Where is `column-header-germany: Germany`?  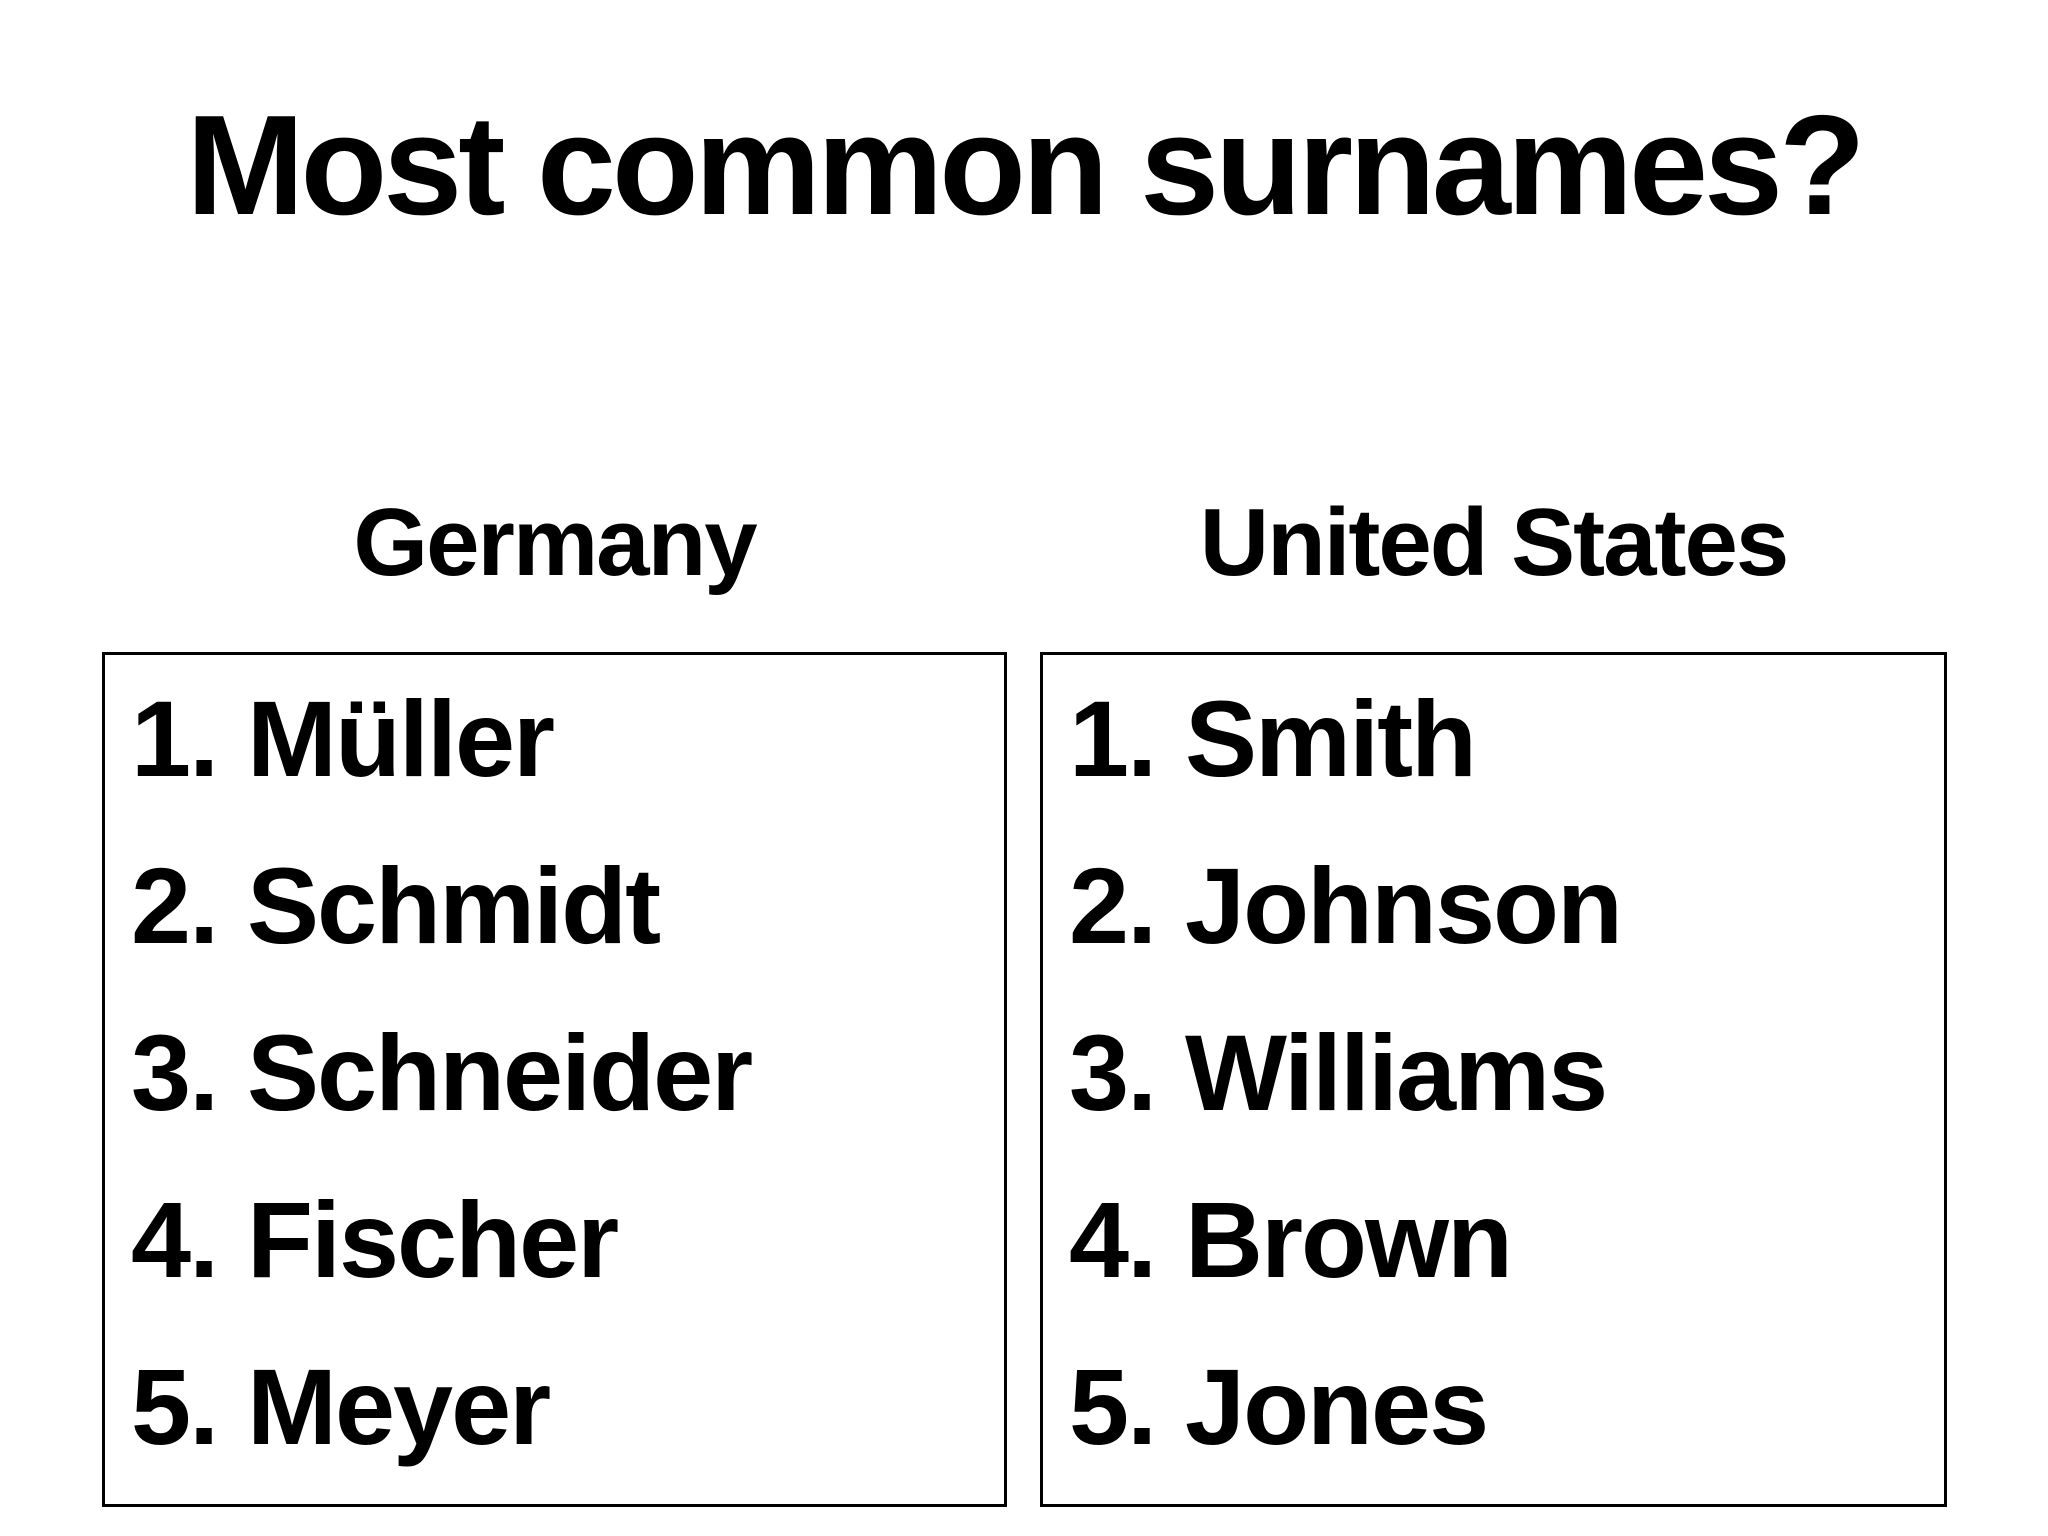
column-header-germany: Germany is located at coordinates (555, 542).